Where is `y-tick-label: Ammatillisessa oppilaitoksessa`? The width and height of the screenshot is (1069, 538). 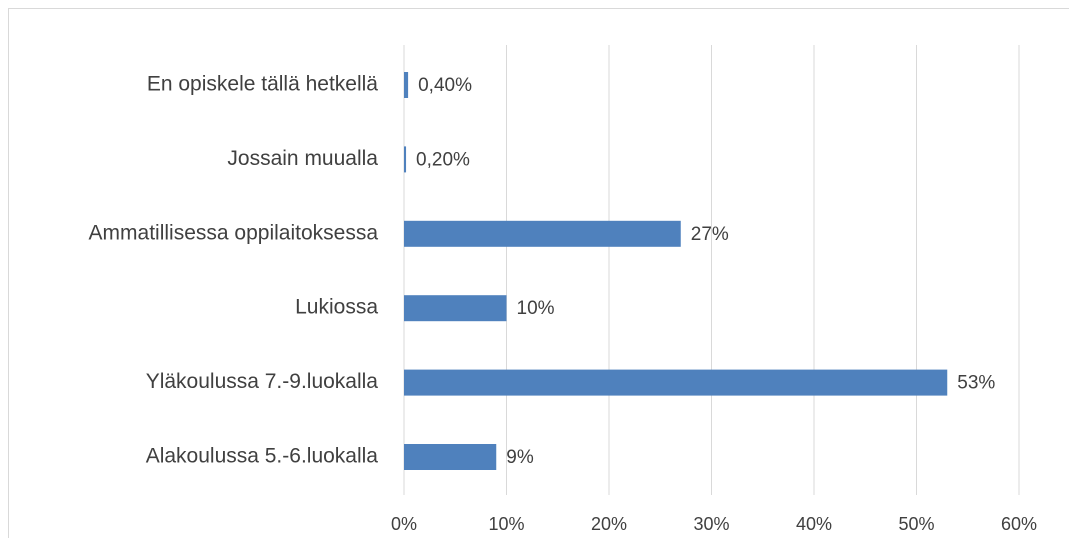 y-tick-label: Ammatillisessa oppilaitoksessa is located at coordinates (234, 232).